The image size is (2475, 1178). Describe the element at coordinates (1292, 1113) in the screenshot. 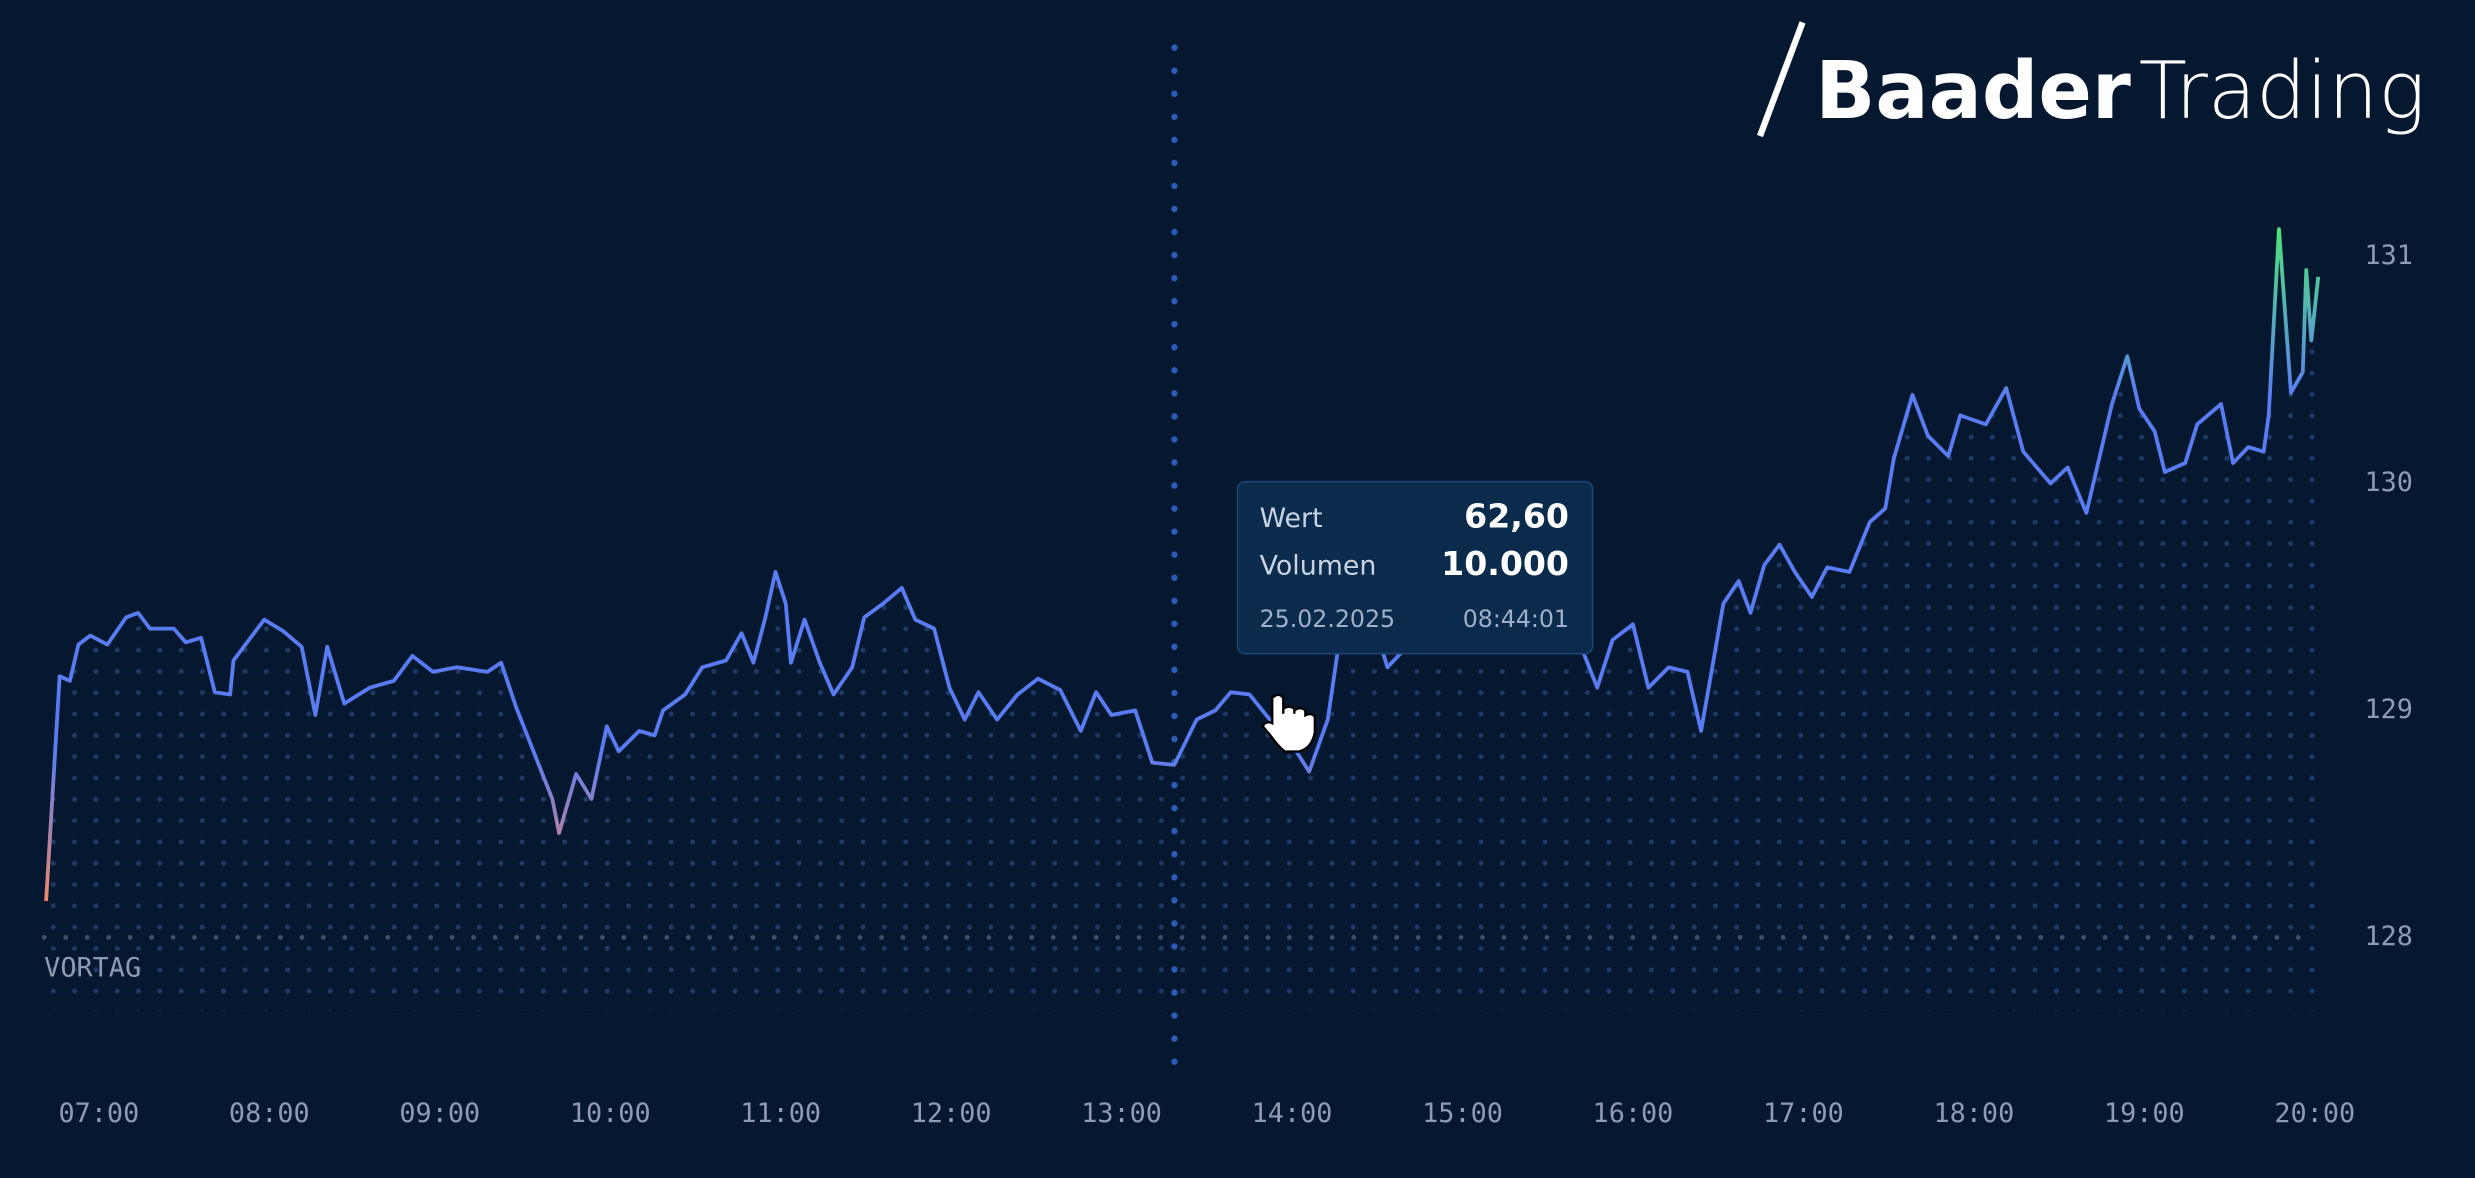

I see `x-tick-label: 14:00` at that location.